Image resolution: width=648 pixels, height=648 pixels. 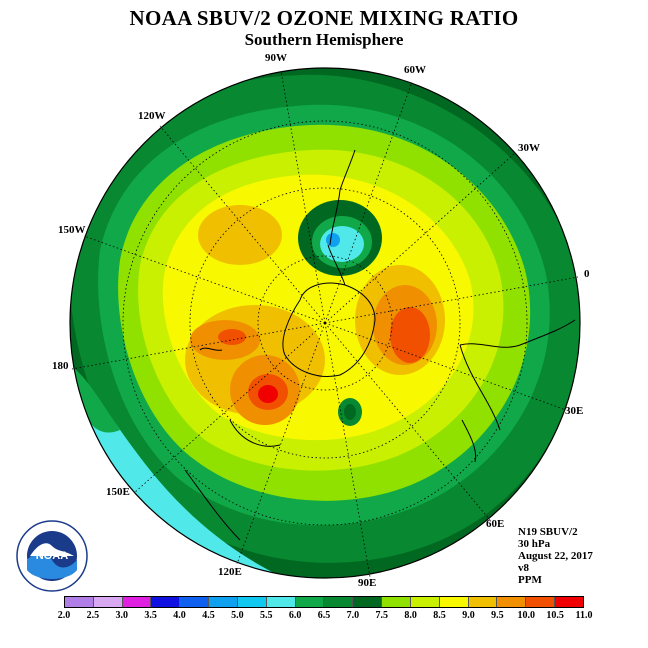 What do you see at coordinates (266, 615) in the screenshot?
I see `colorbar-tick-label: 5.5` at bounding box center [266, 615].